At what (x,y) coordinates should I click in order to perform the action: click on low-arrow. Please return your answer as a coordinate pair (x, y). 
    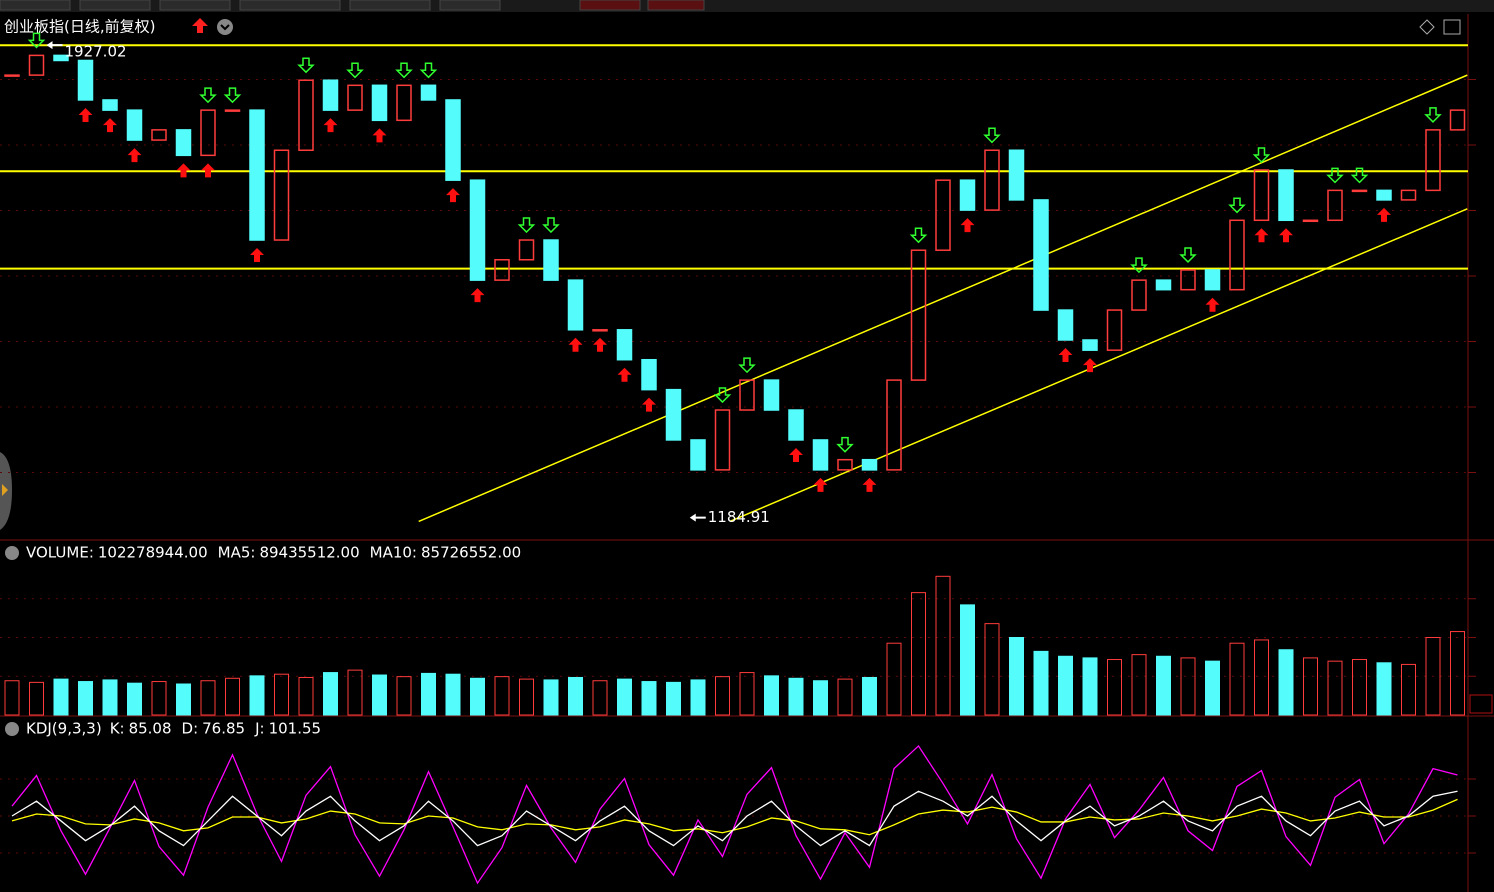
    Looking at the image, I should click on (697, 517).